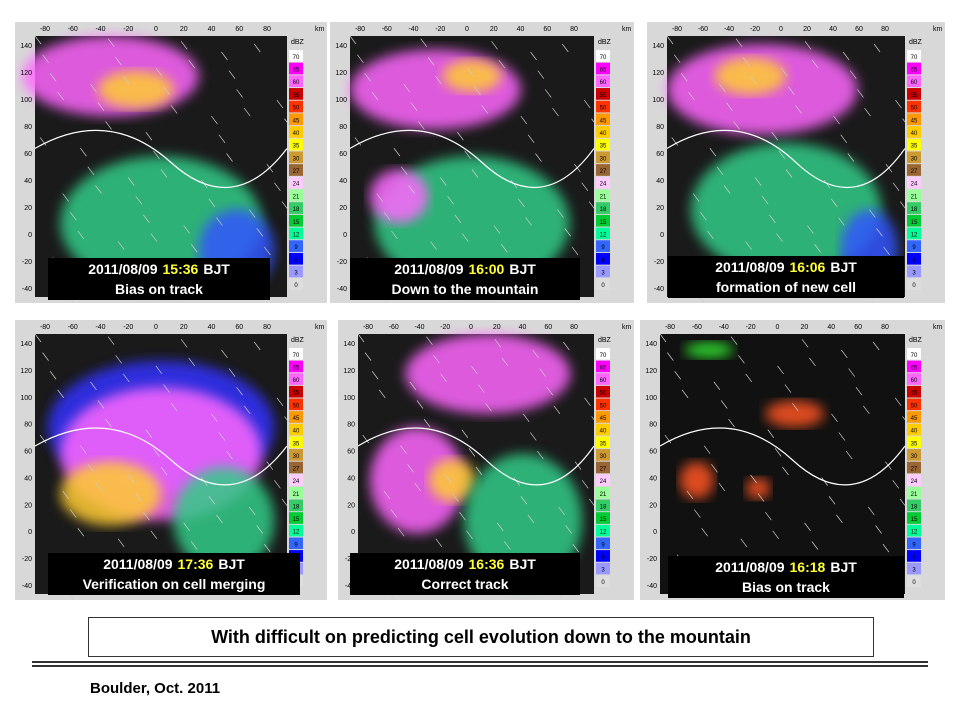  Describe the element at coordinates (180, 269) in the screenshot. I see `time: 15:36` at that location.